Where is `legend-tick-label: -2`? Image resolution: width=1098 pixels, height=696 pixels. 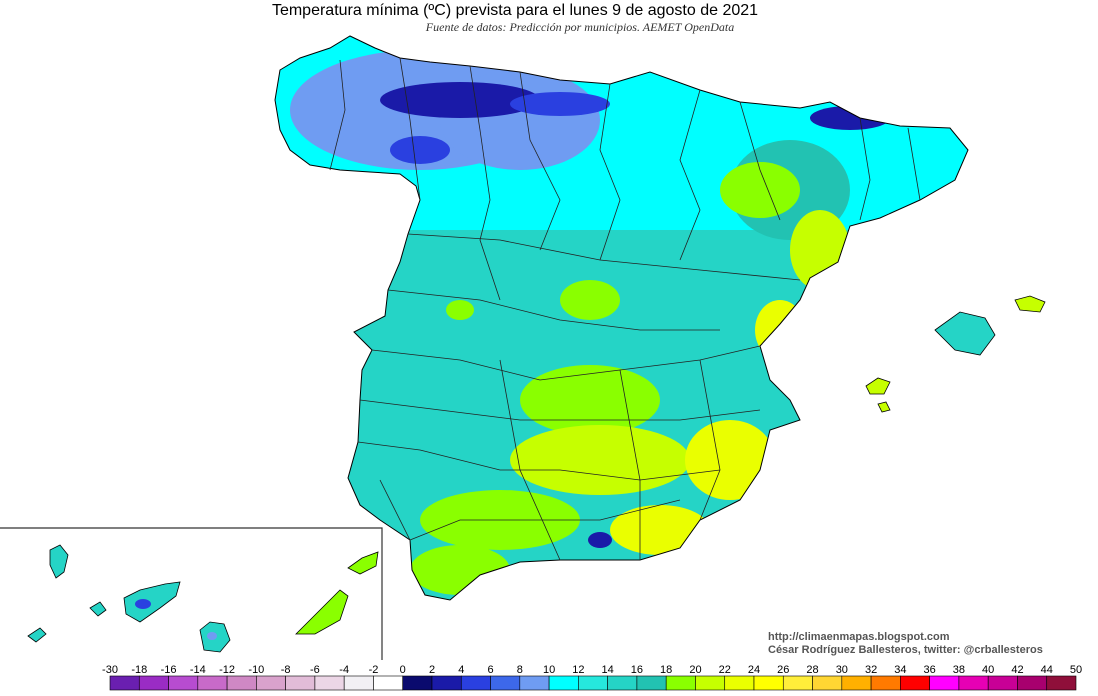 legend-tick-label: -2 is located at coordinates (374, 670).